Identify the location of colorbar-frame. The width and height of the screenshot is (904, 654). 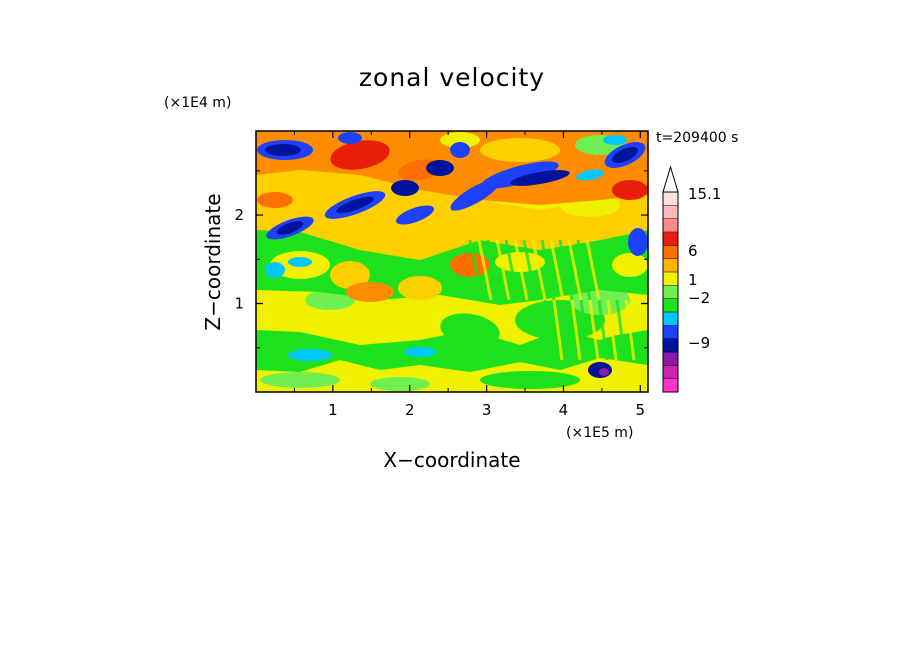
(670, 292).